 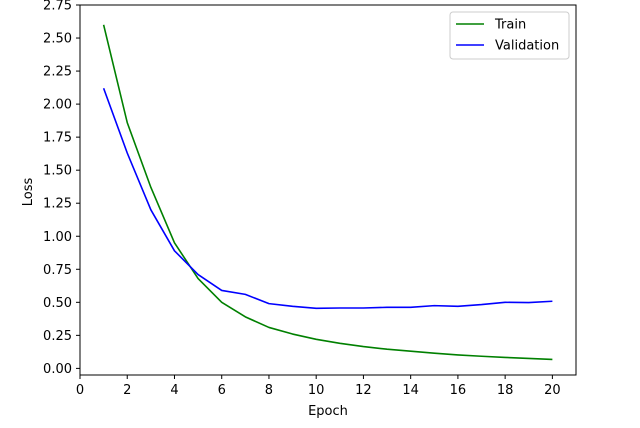 I want to click on x-tick-label: 8, so click(x=269, y=390).